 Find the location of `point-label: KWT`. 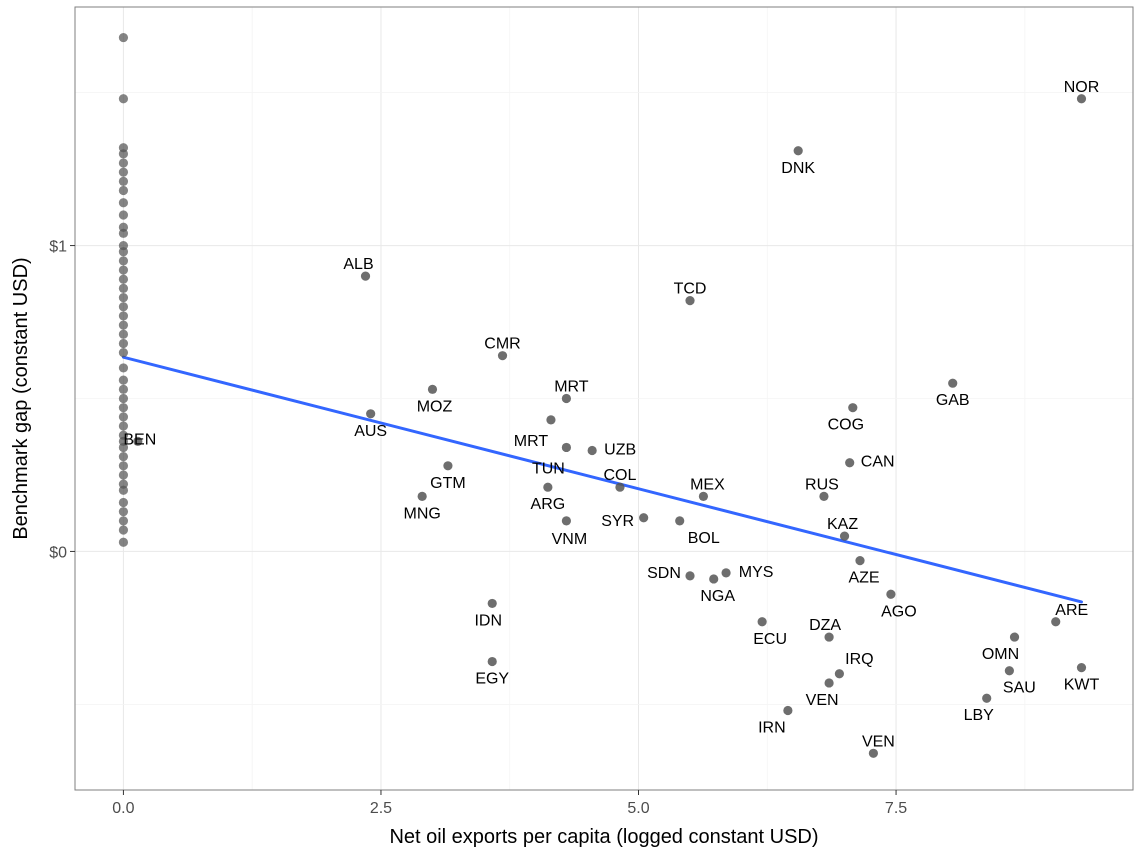

point-label: KWT is located at coordinates (1082, 685).